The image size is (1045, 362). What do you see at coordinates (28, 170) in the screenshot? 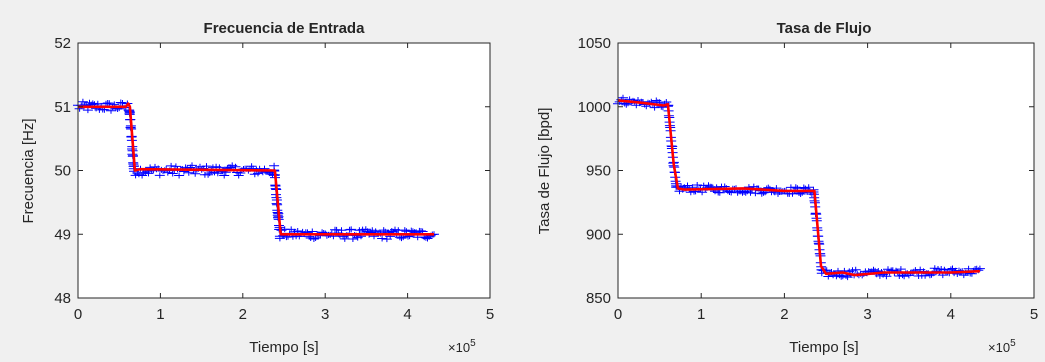
I see `y-axis-label: Frecuencia [Hz]` at bounding box center [28, 170].